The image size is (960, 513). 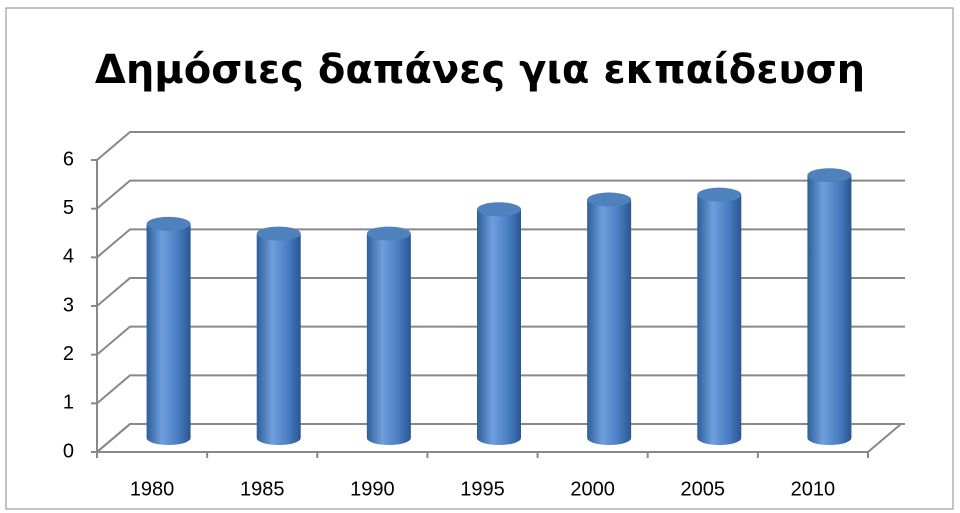 I want to click on x-tick-label: 2010, so click(x=813, y=489).